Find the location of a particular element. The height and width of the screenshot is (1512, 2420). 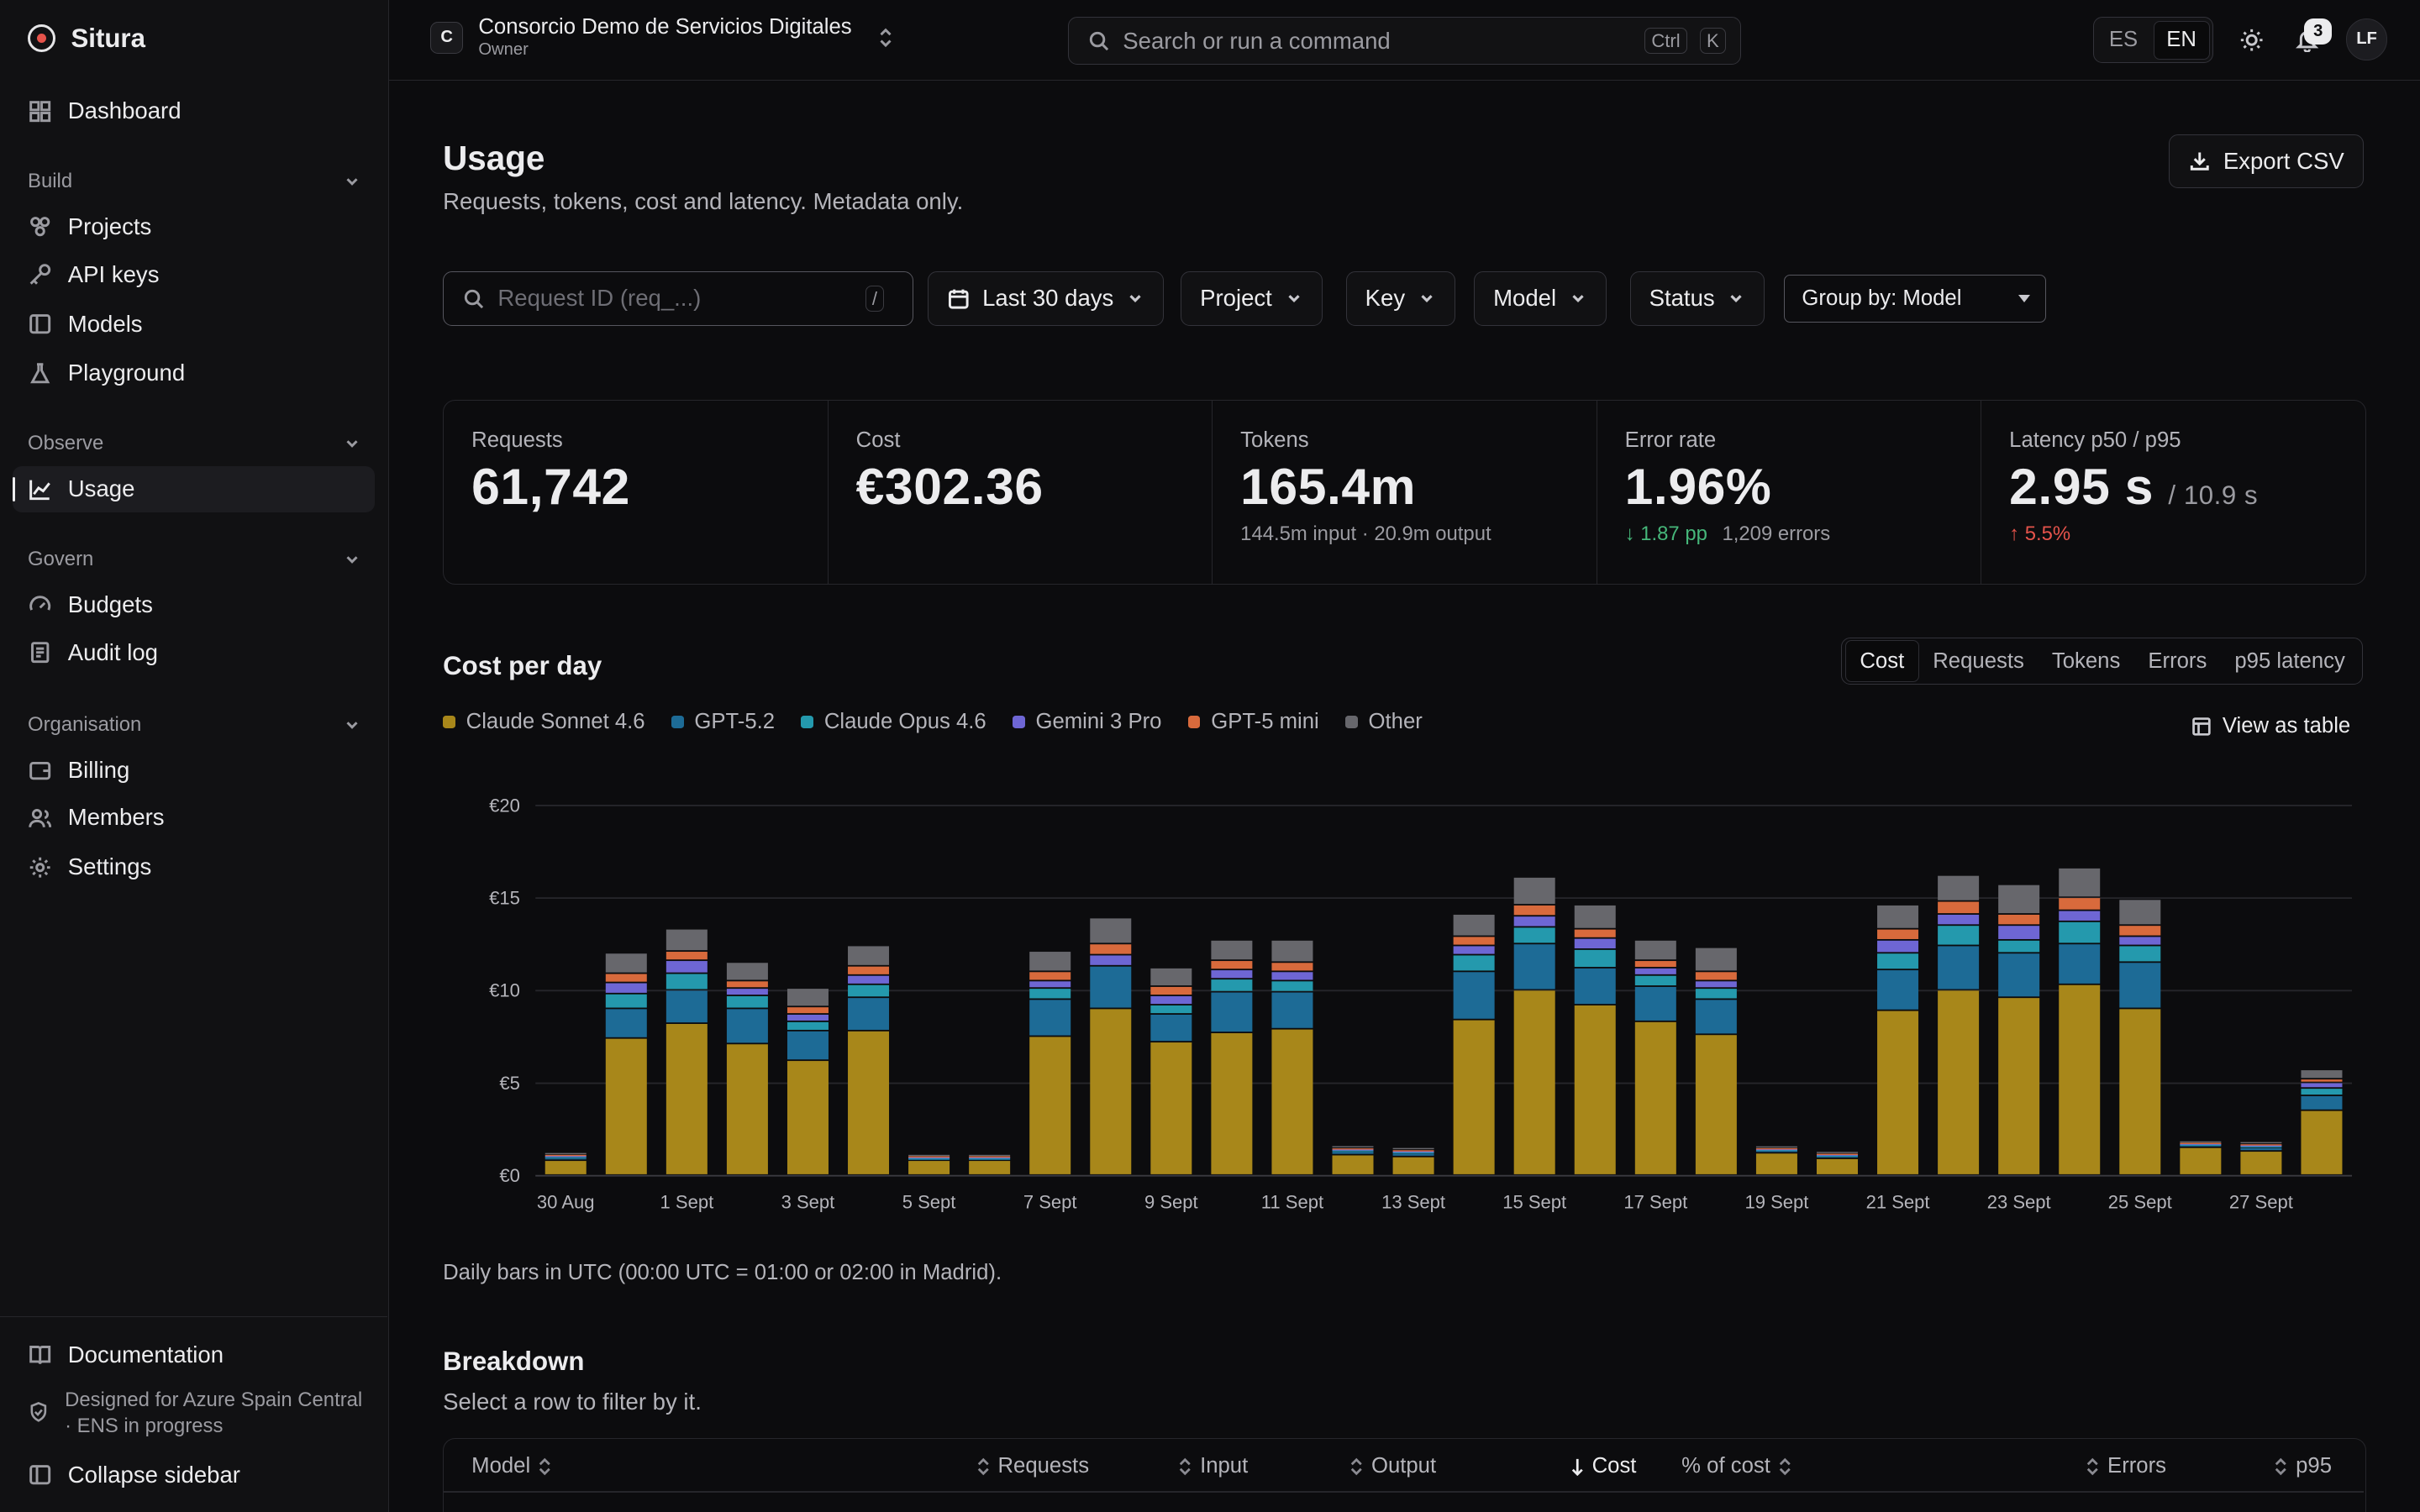

collapse-sidebar-button: Collapse sidebar is located at coordinates (195, 1475).